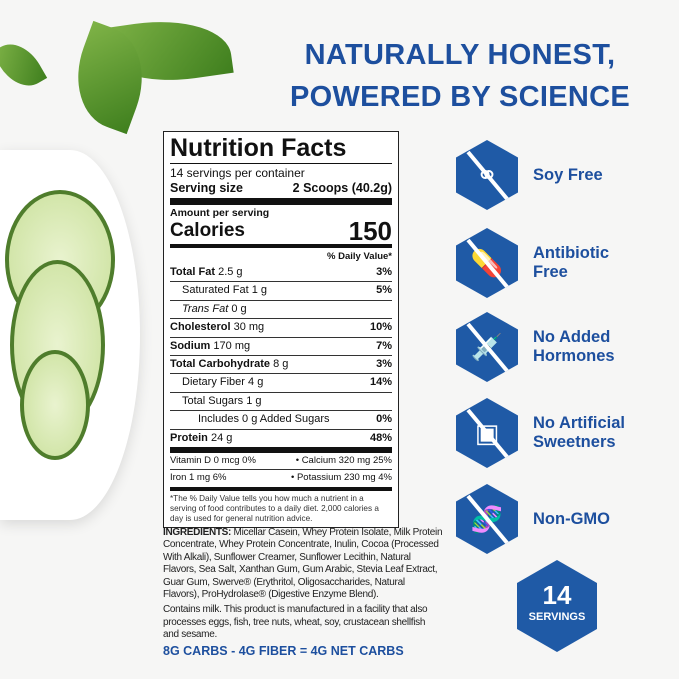 The image size is (679, 679). What do you see at coordinates (70, 335) in the screenshot?
I see `cucumber-bowl-image` at bounding box center [70, 335].